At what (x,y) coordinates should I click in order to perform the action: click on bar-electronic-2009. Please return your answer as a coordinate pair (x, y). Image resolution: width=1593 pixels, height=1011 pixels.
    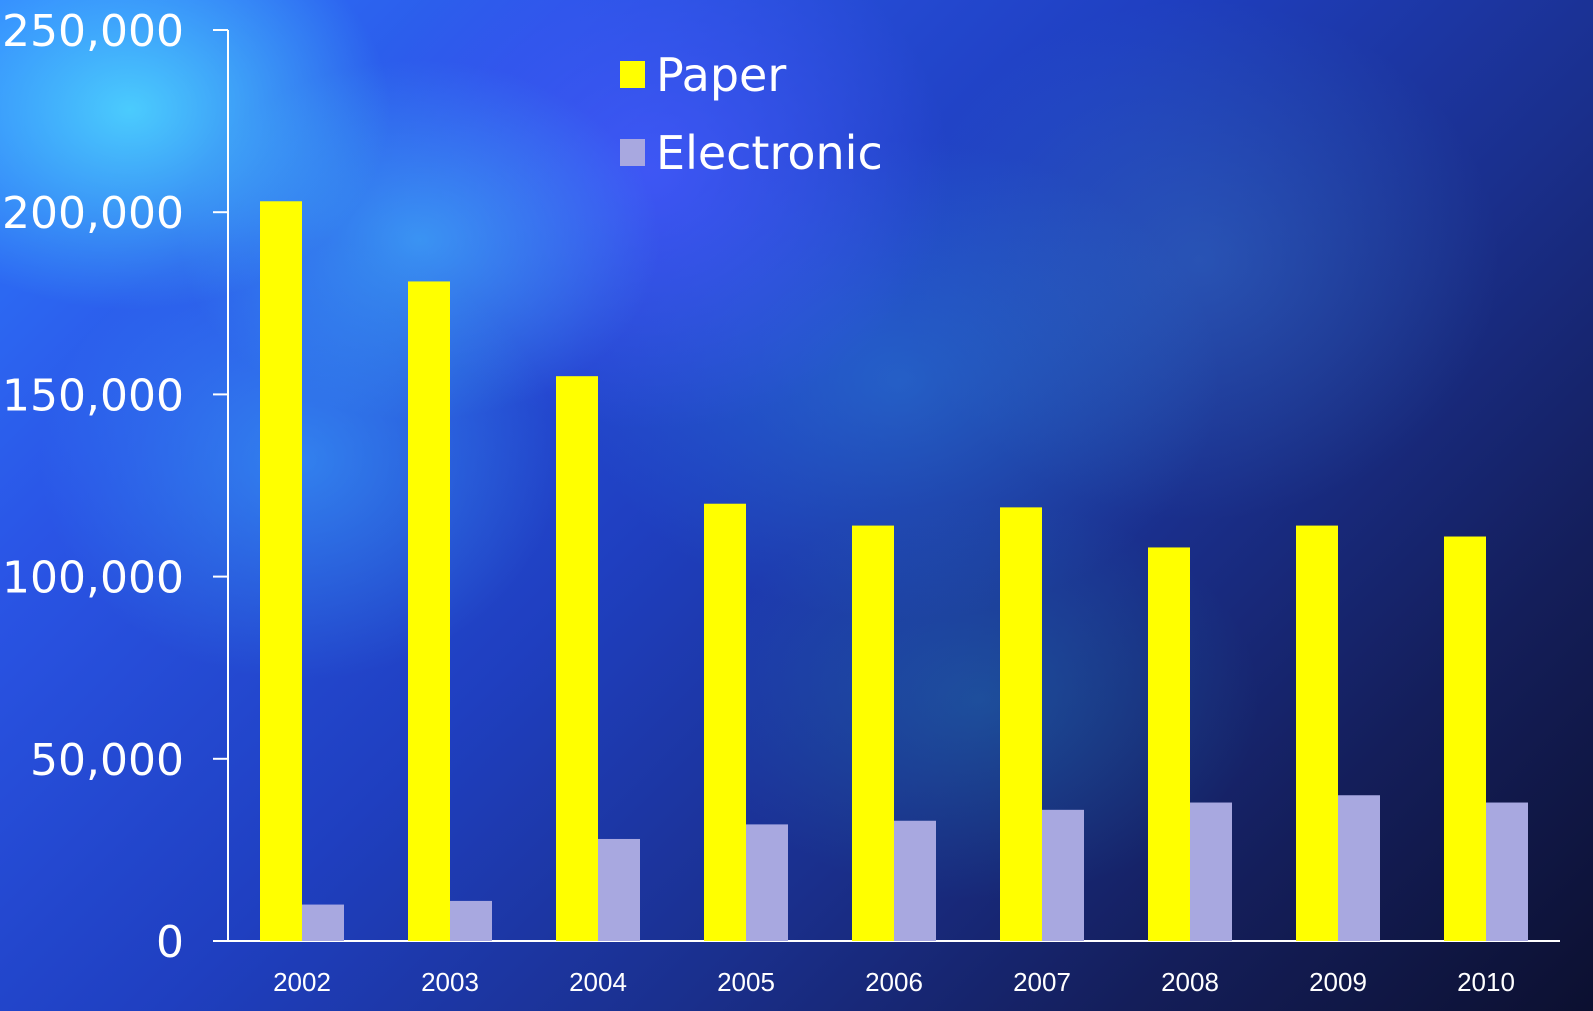
    Looking at the image, I should click on (1359, 868).